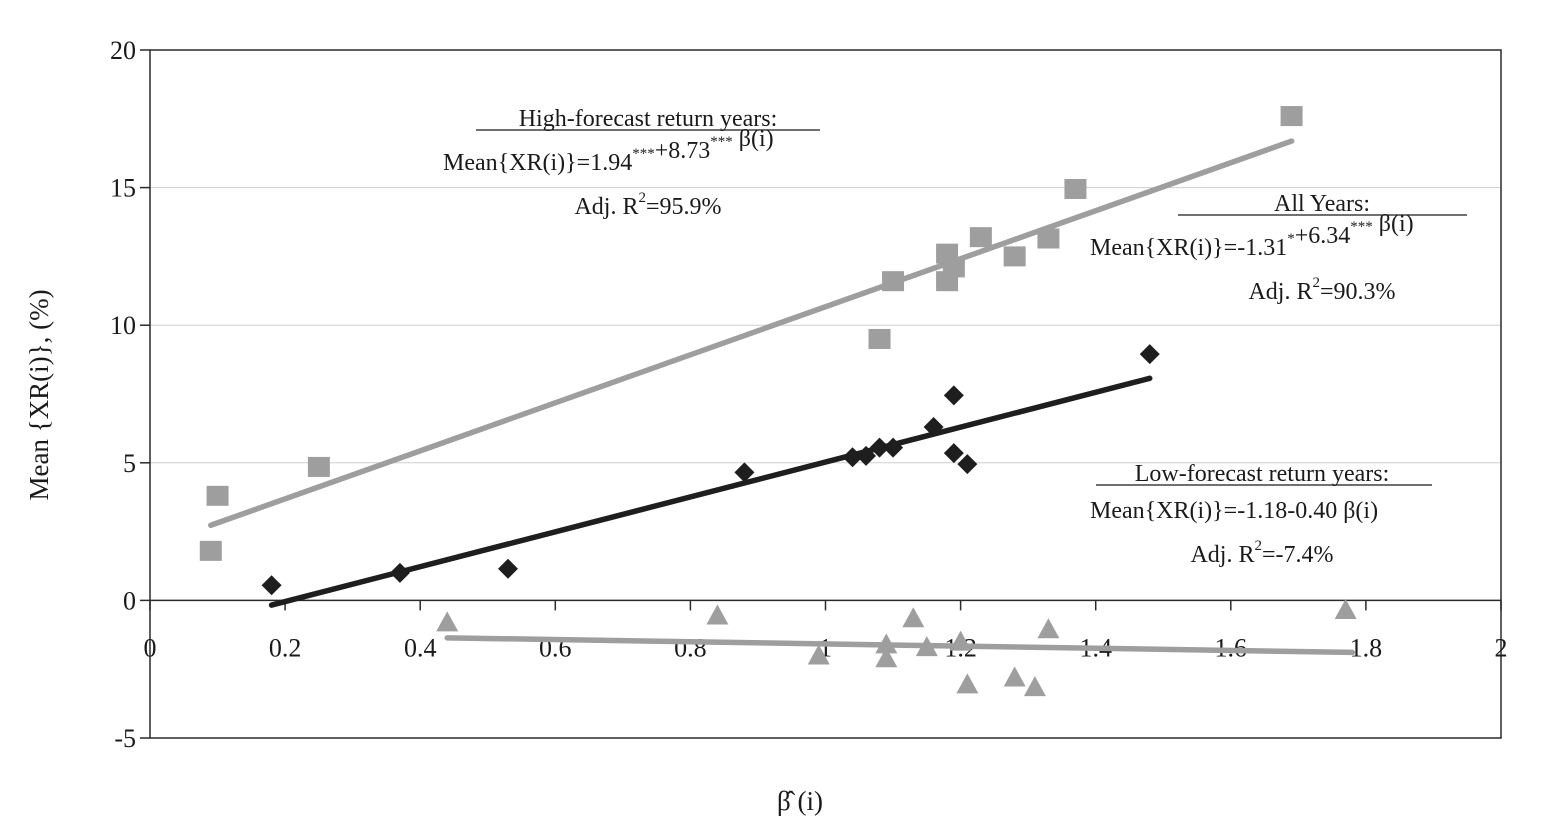  I want to click on y-axis-ticks: -5 0 5 10 15 20, so click(130, 394).